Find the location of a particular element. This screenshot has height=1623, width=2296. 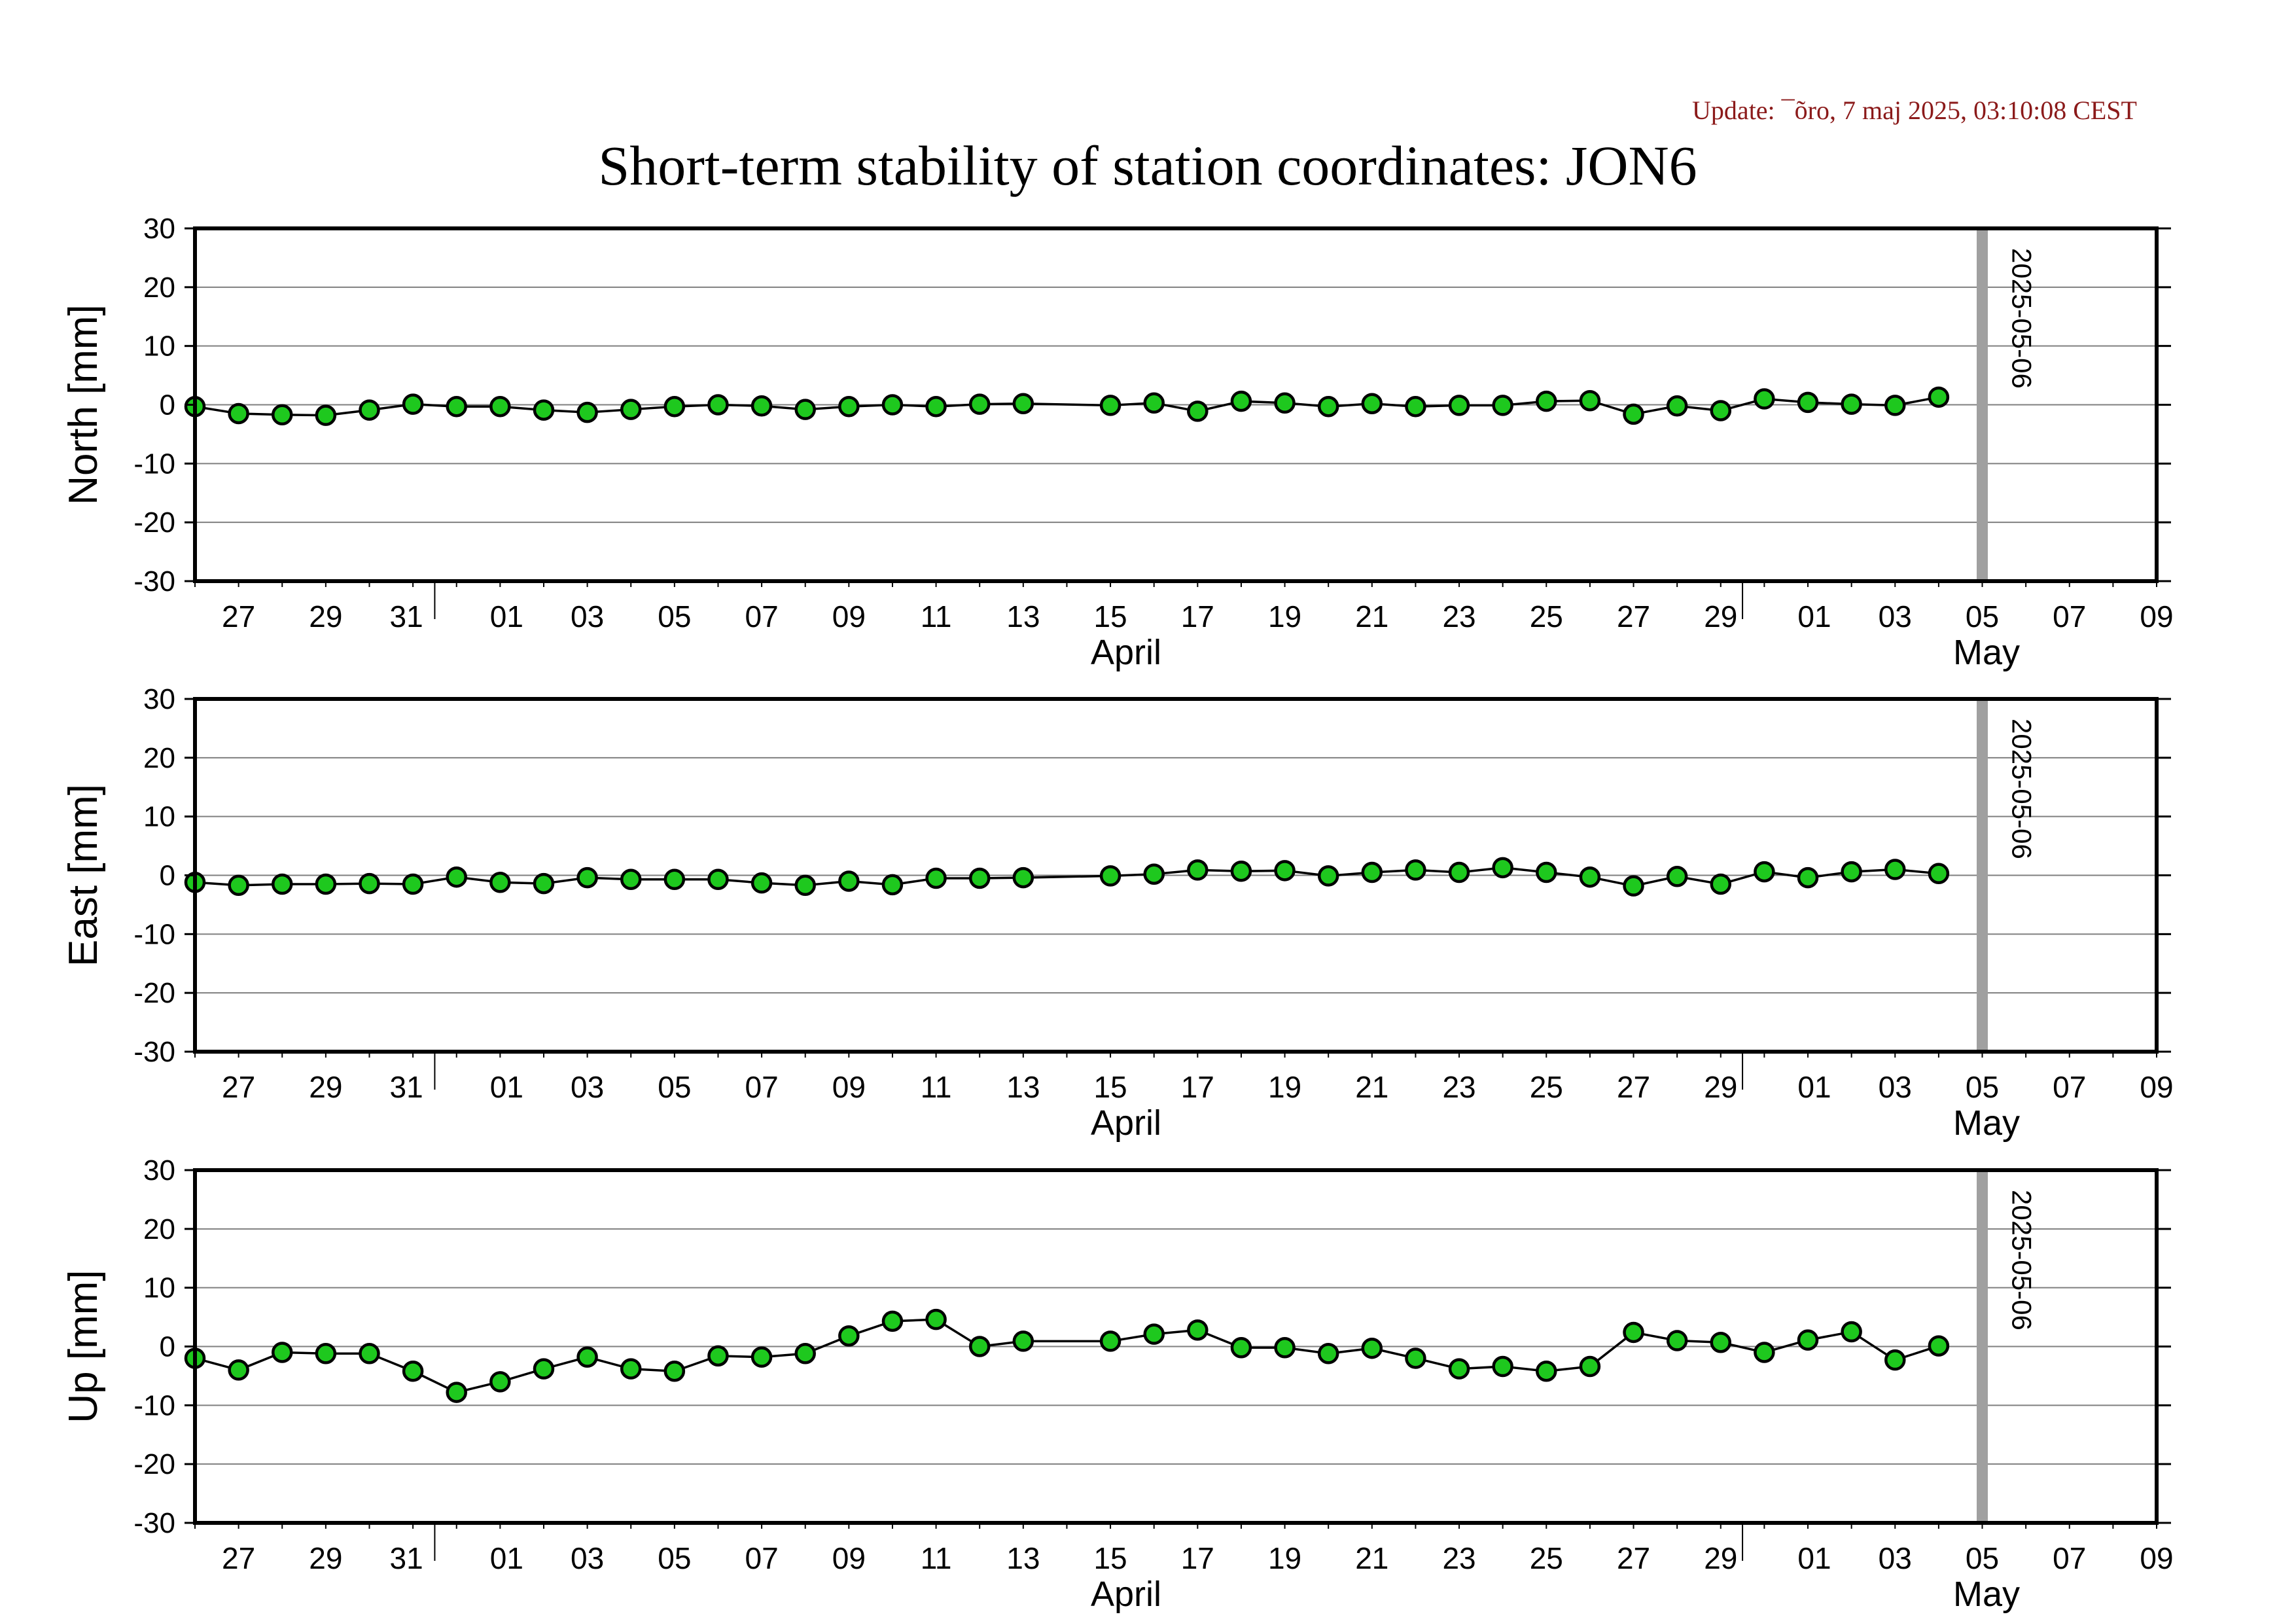

y-tick-label: 20 is located at coordinates (159, 288).